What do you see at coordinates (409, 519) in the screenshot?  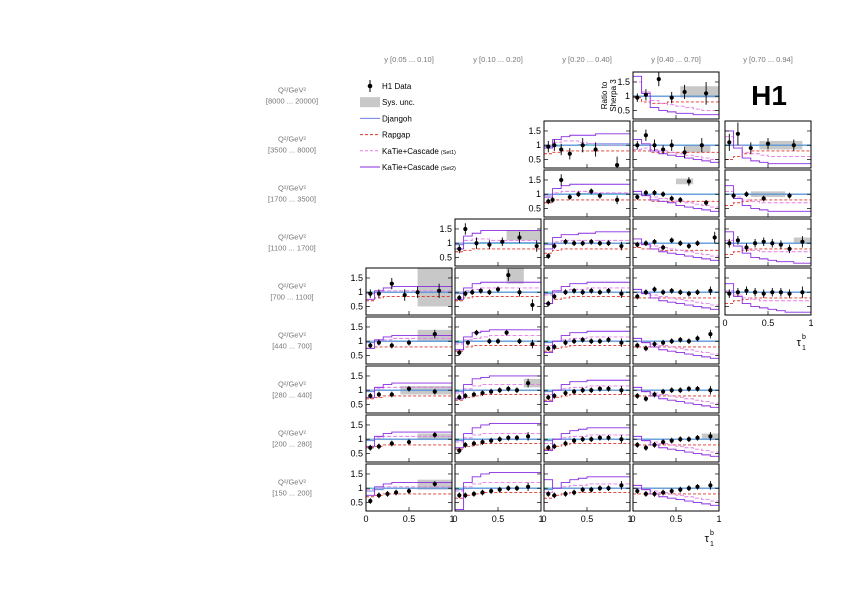 I see `x-tick-label: 0.5` at bounding box center [409, 519].